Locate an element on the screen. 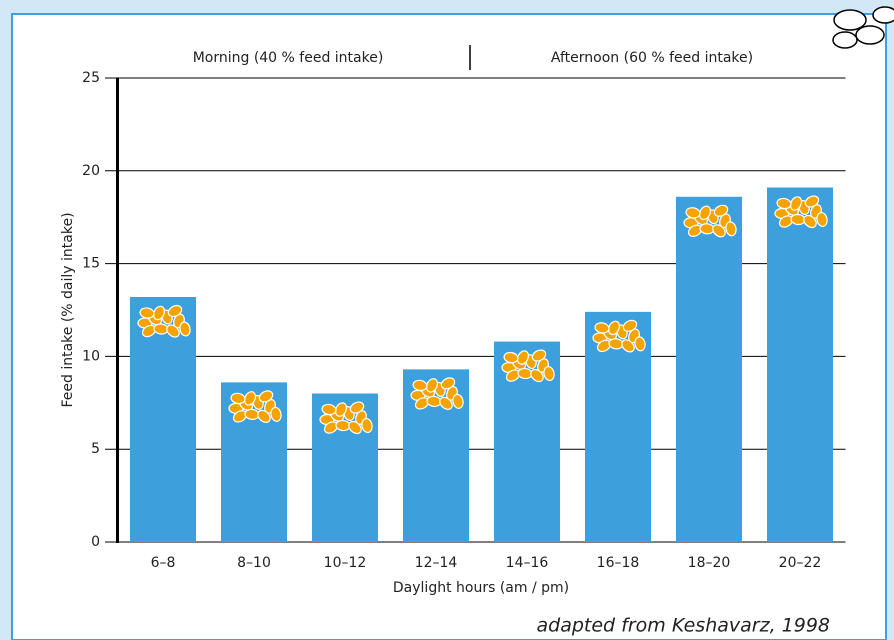 This screenshot has width=894, height=640. x-tick-label: 20–22 is located at coordinates (800, 563).